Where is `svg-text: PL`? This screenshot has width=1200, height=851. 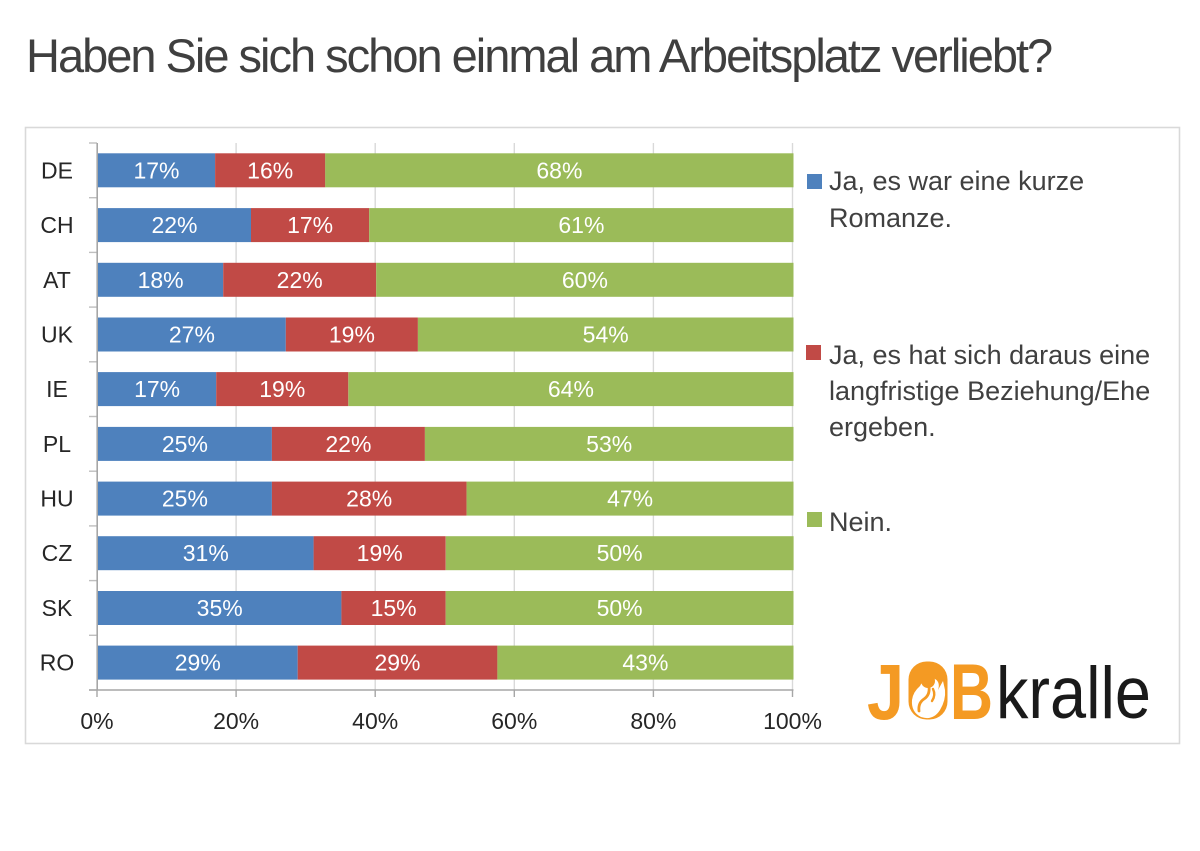
svg-text: PL is located at coordinates (57, 444).